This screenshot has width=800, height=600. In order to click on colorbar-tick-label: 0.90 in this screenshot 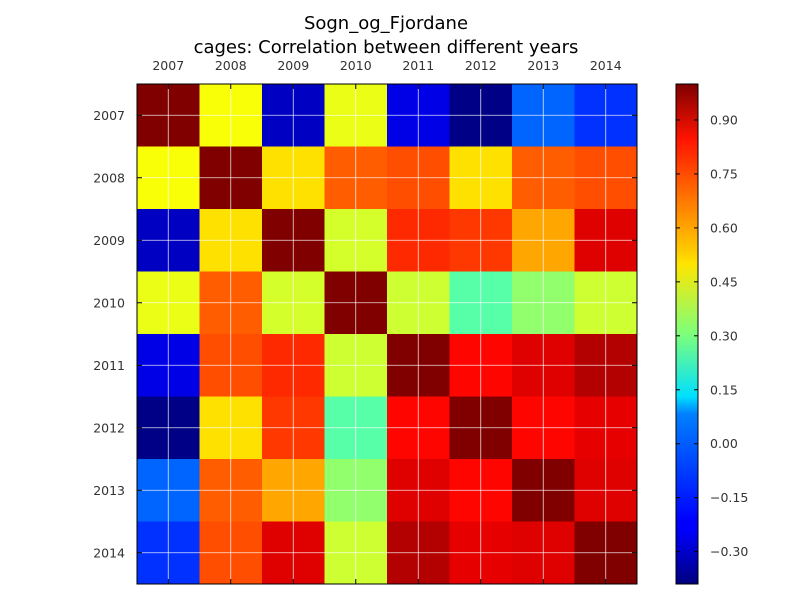, I will do `click(724, 119)`.